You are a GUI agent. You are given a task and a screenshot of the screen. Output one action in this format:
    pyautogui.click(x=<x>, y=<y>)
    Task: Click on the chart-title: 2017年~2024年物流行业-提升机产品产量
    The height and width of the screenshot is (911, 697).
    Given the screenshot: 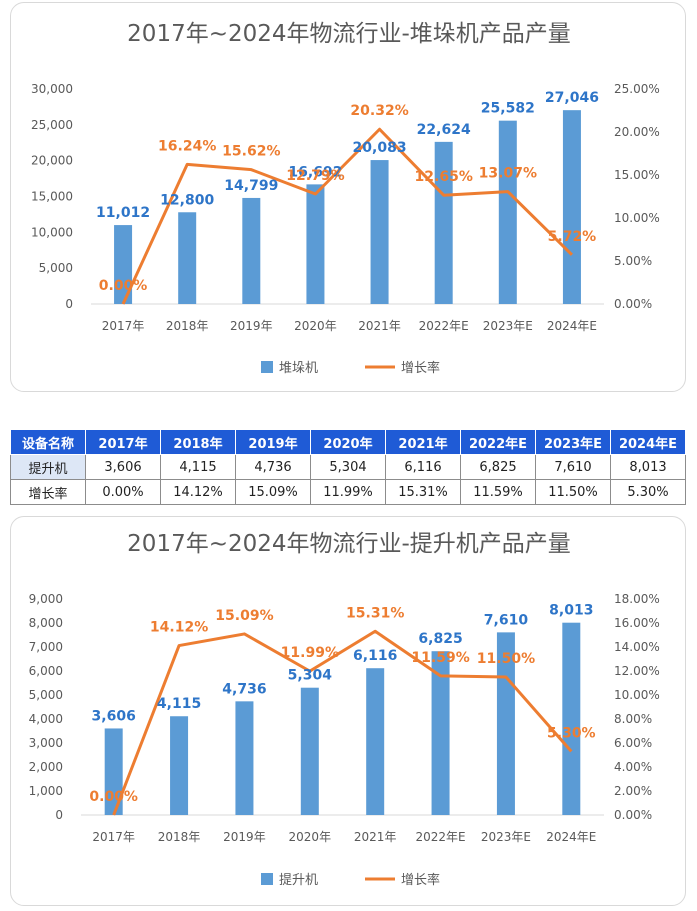 What is the action you would take?
    pyautogui.click(x=349, y=544)
    